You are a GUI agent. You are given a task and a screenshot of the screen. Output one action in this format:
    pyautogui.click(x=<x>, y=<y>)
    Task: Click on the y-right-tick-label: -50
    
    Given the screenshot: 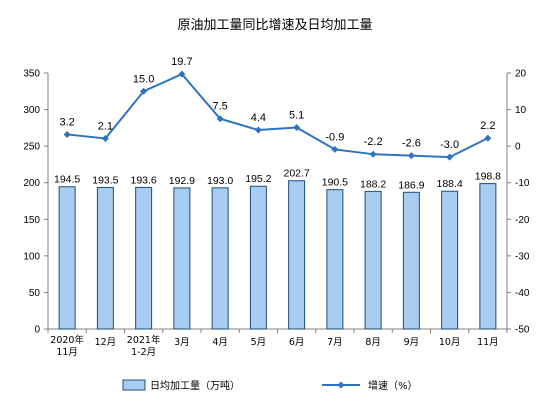 What is the action you would take?
    pyautogui.click(x=522, y=330)
    